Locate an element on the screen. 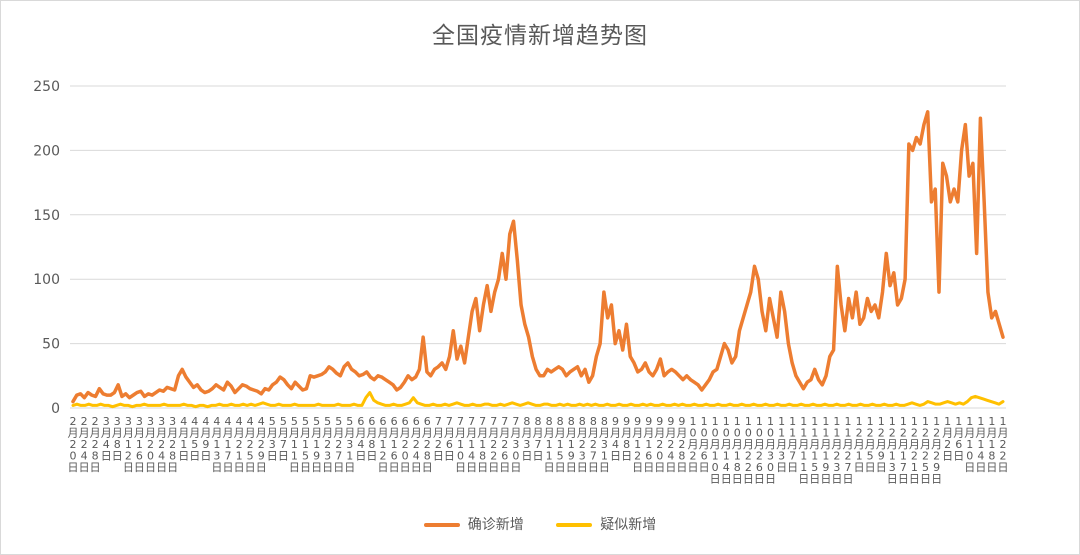 The height and width of the screenshot is (555, 1080). legend: 确诊新增 疑似新增 is located at coordinates (540, 524).